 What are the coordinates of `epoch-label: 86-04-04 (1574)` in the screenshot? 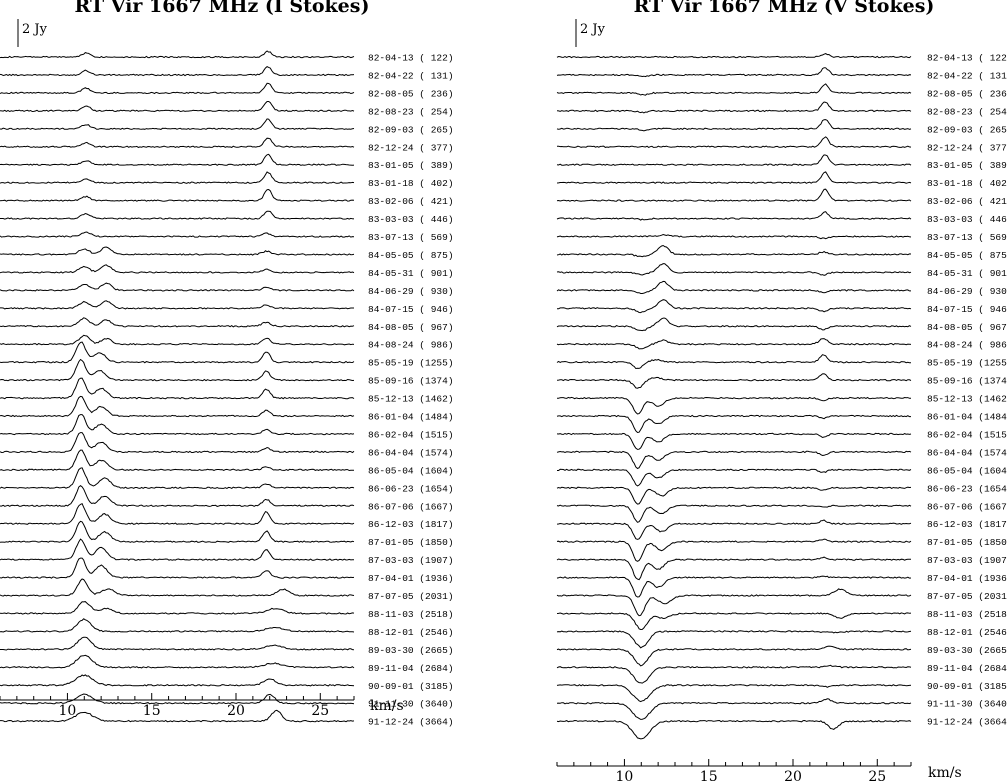 It's located at (411, 452).